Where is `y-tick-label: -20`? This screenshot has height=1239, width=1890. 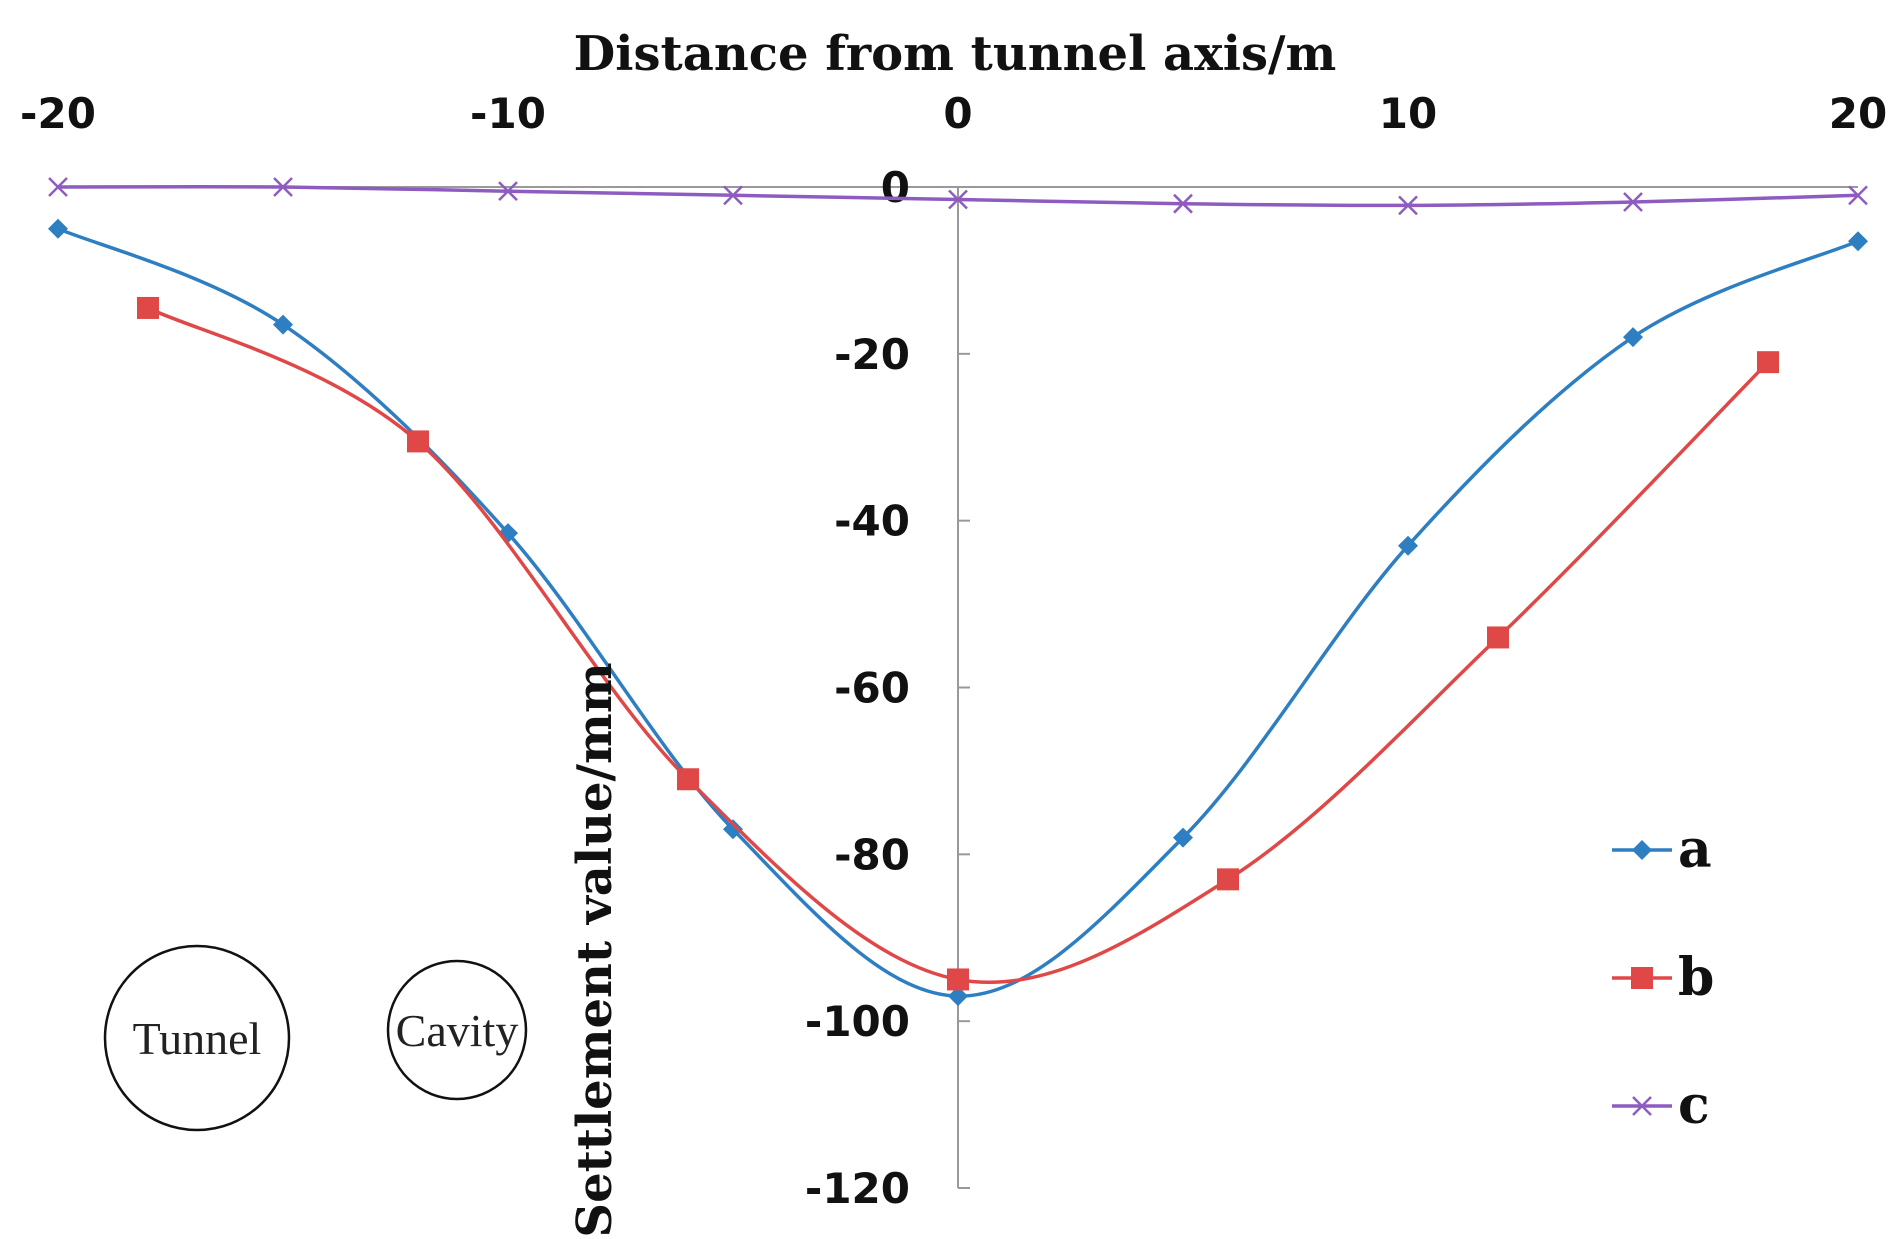 y-tick-label: -20 is located at coordinates (872, 354).